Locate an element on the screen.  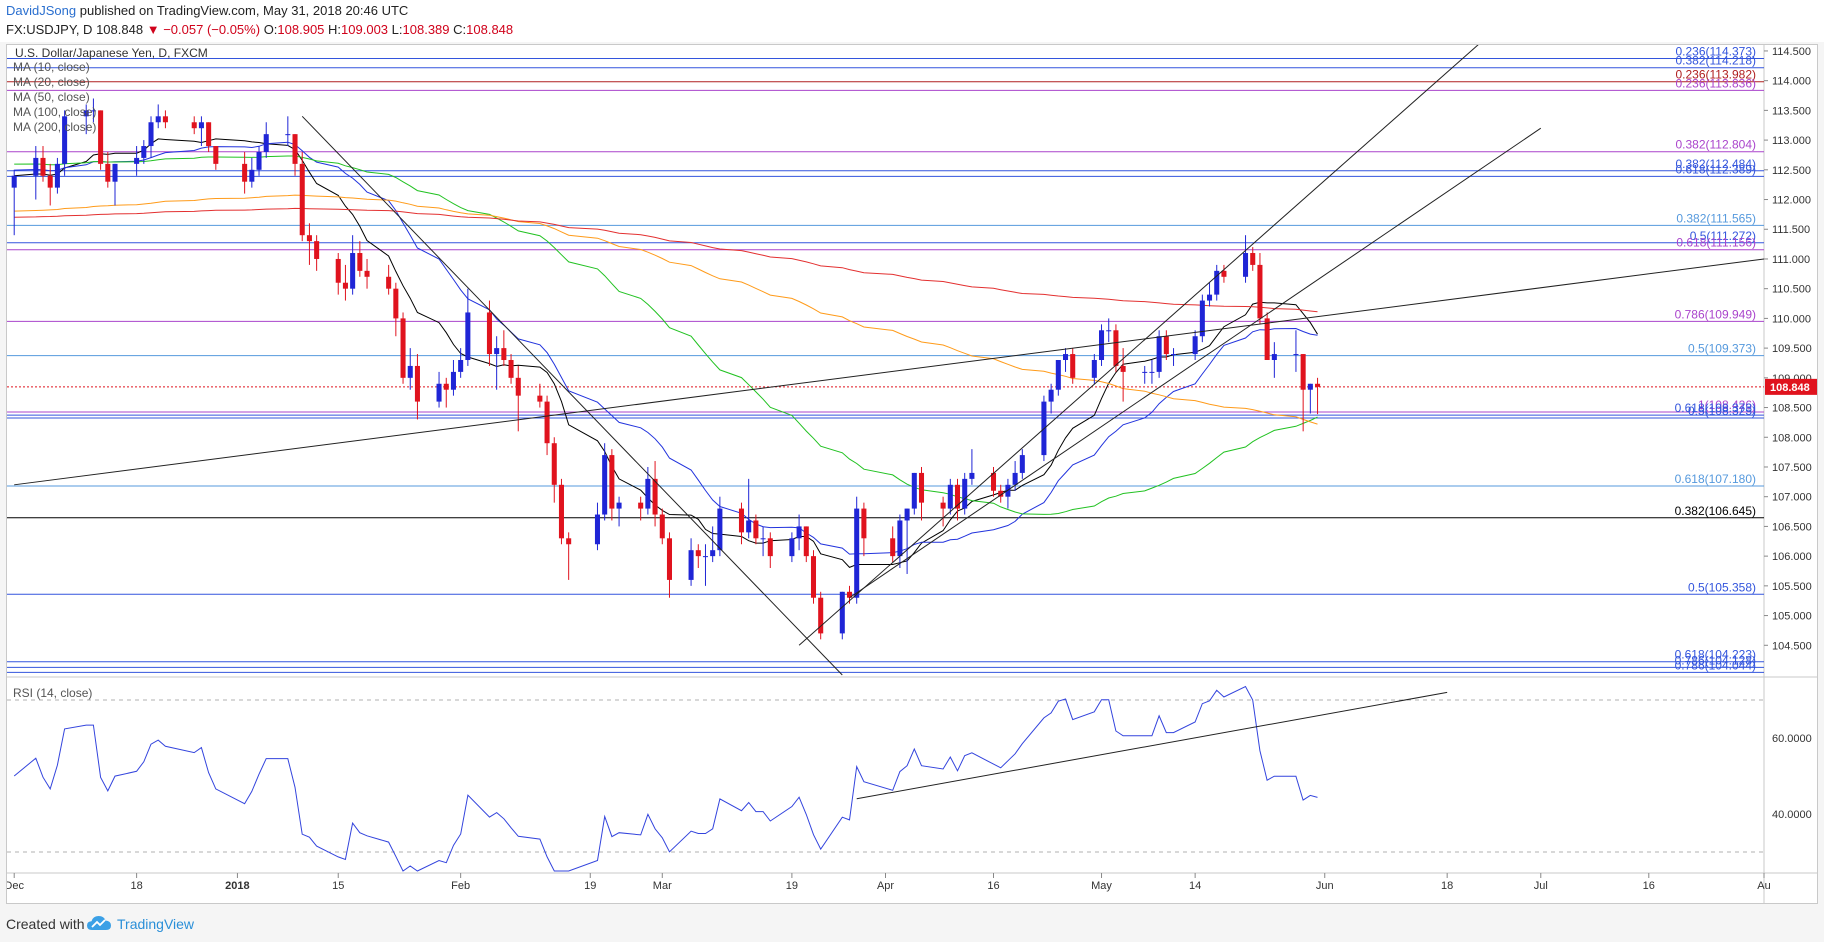
fib-level-label-7: 0.382(111.565) is located at coordinates (1716, 218).